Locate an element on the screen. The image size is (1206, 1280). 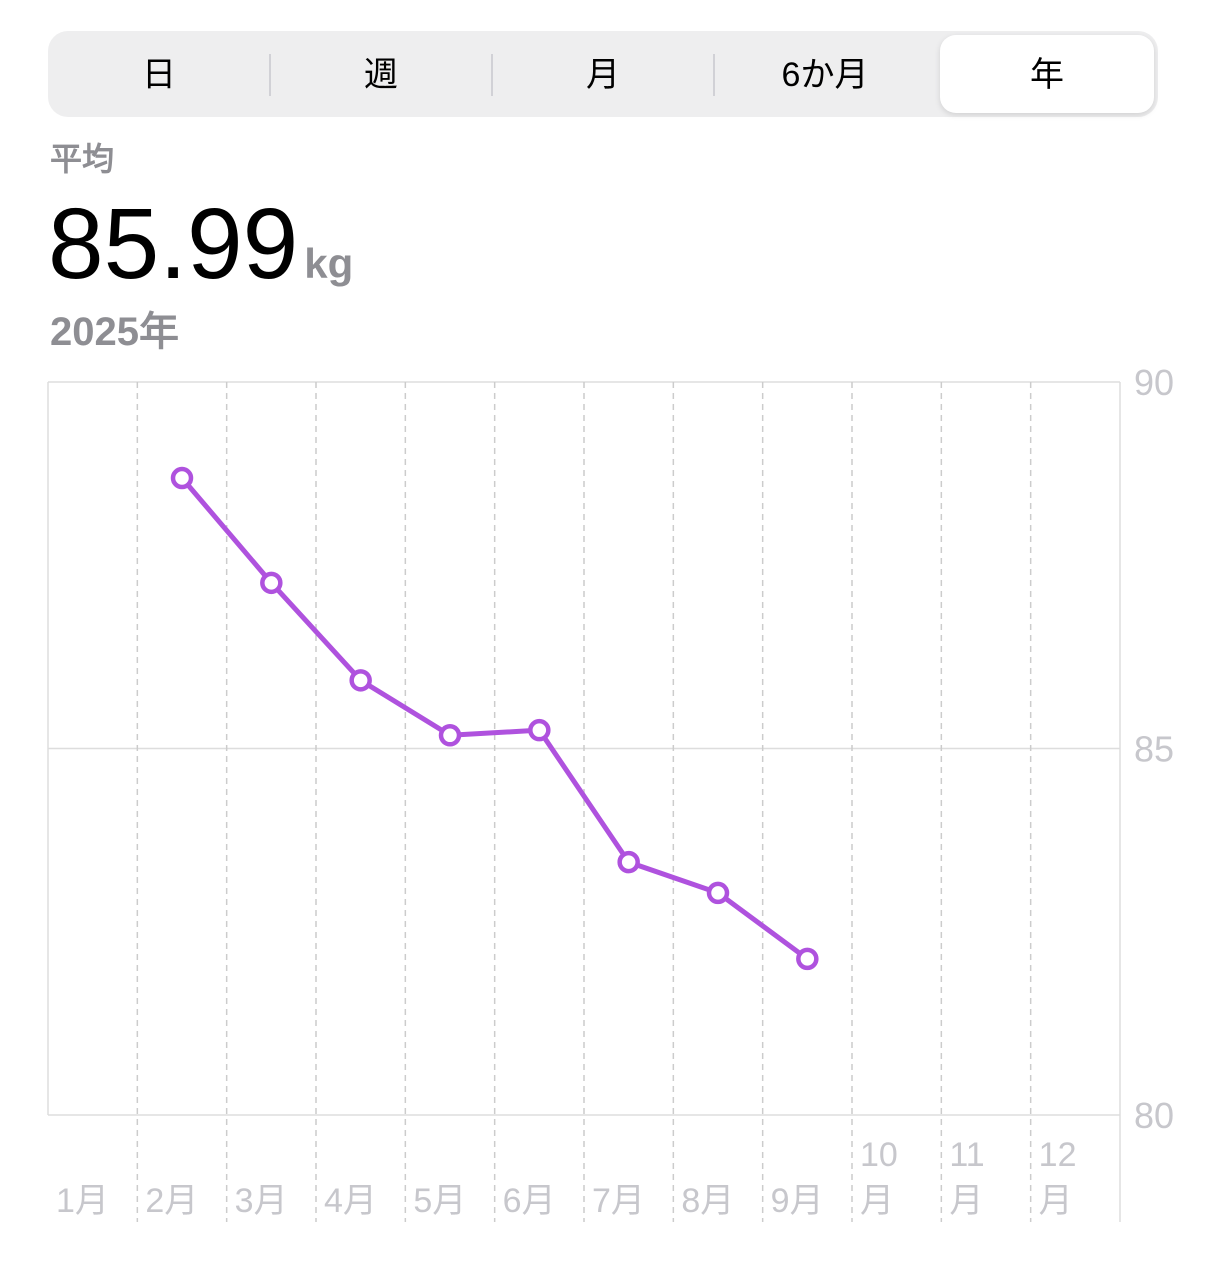
tab: 月 is located at coordinates (603, 75).